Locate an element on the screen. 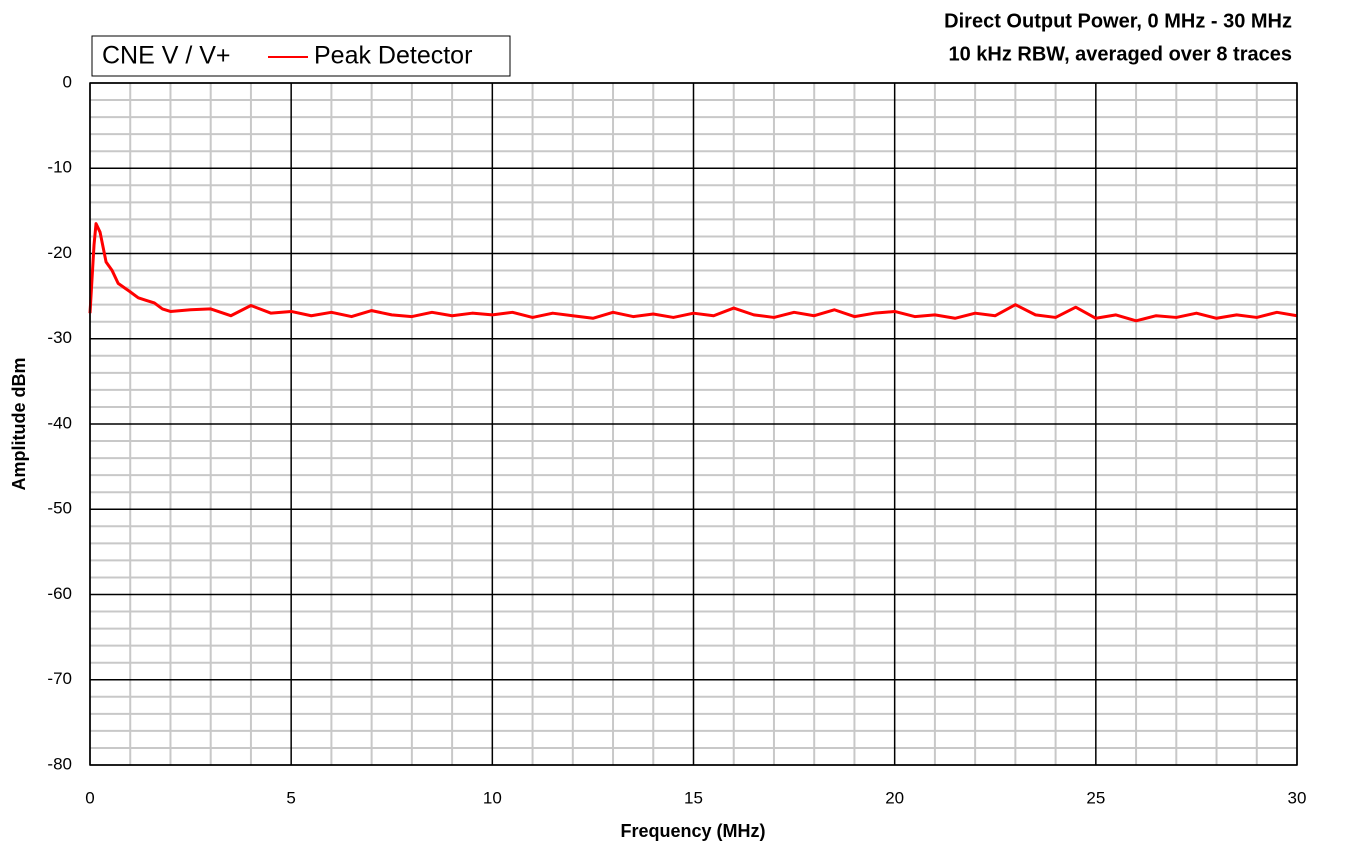 This screenshot has height=850, width=1350. x-axis-label: Frequency (MHz) is located at coordinates (692, 831).